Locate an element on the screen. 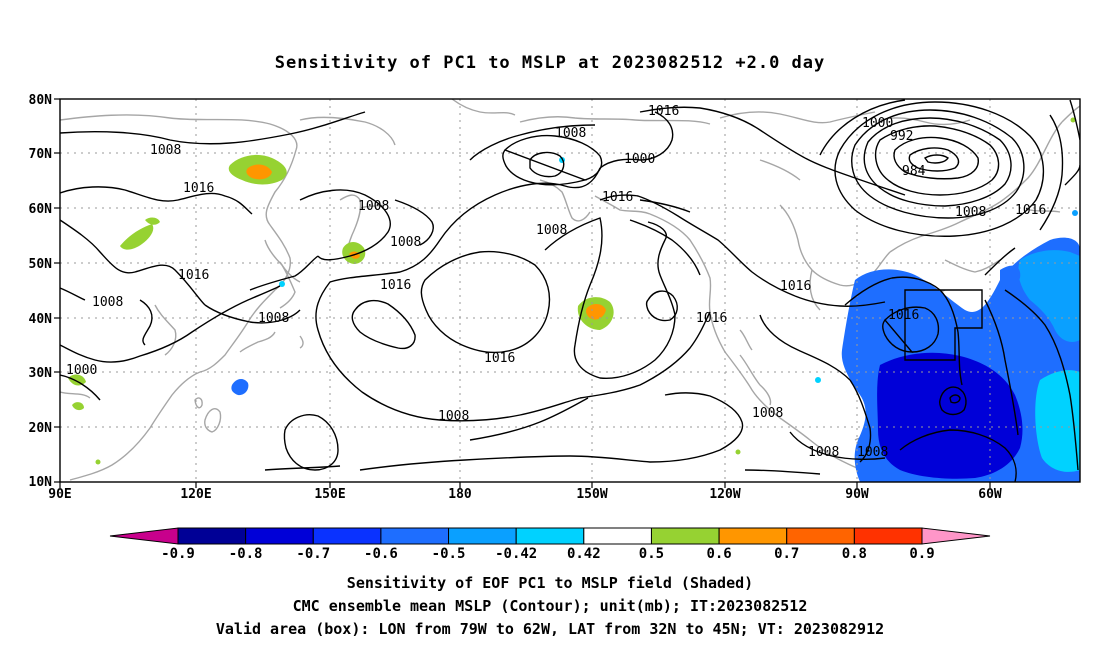 This screenshot has width=1100, height=654. lat-tick-label: 40N is located at coordinates (41, 319).